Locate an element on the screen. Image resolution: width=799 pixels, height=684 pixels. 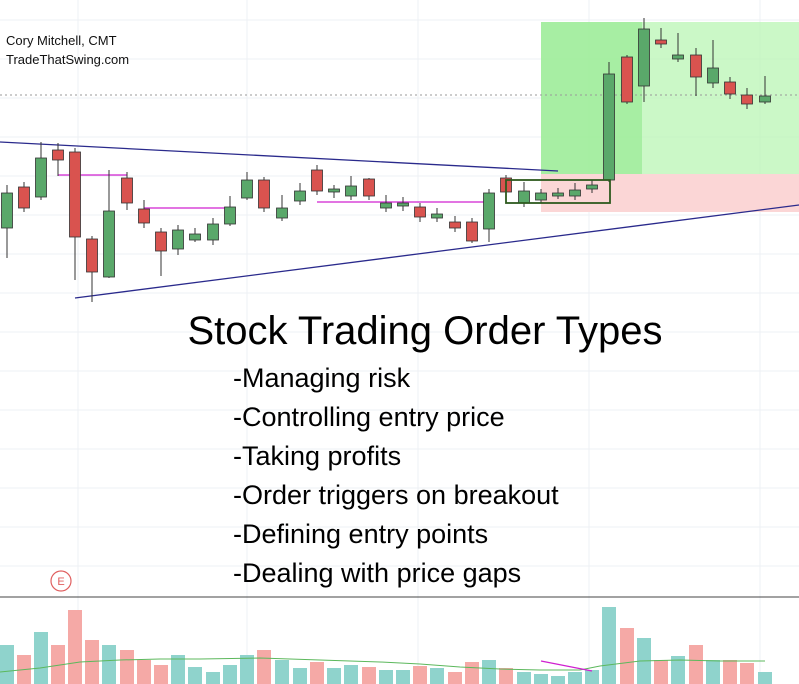
bullet: -Dealing with price gaps is located at coordinates (377, 573).